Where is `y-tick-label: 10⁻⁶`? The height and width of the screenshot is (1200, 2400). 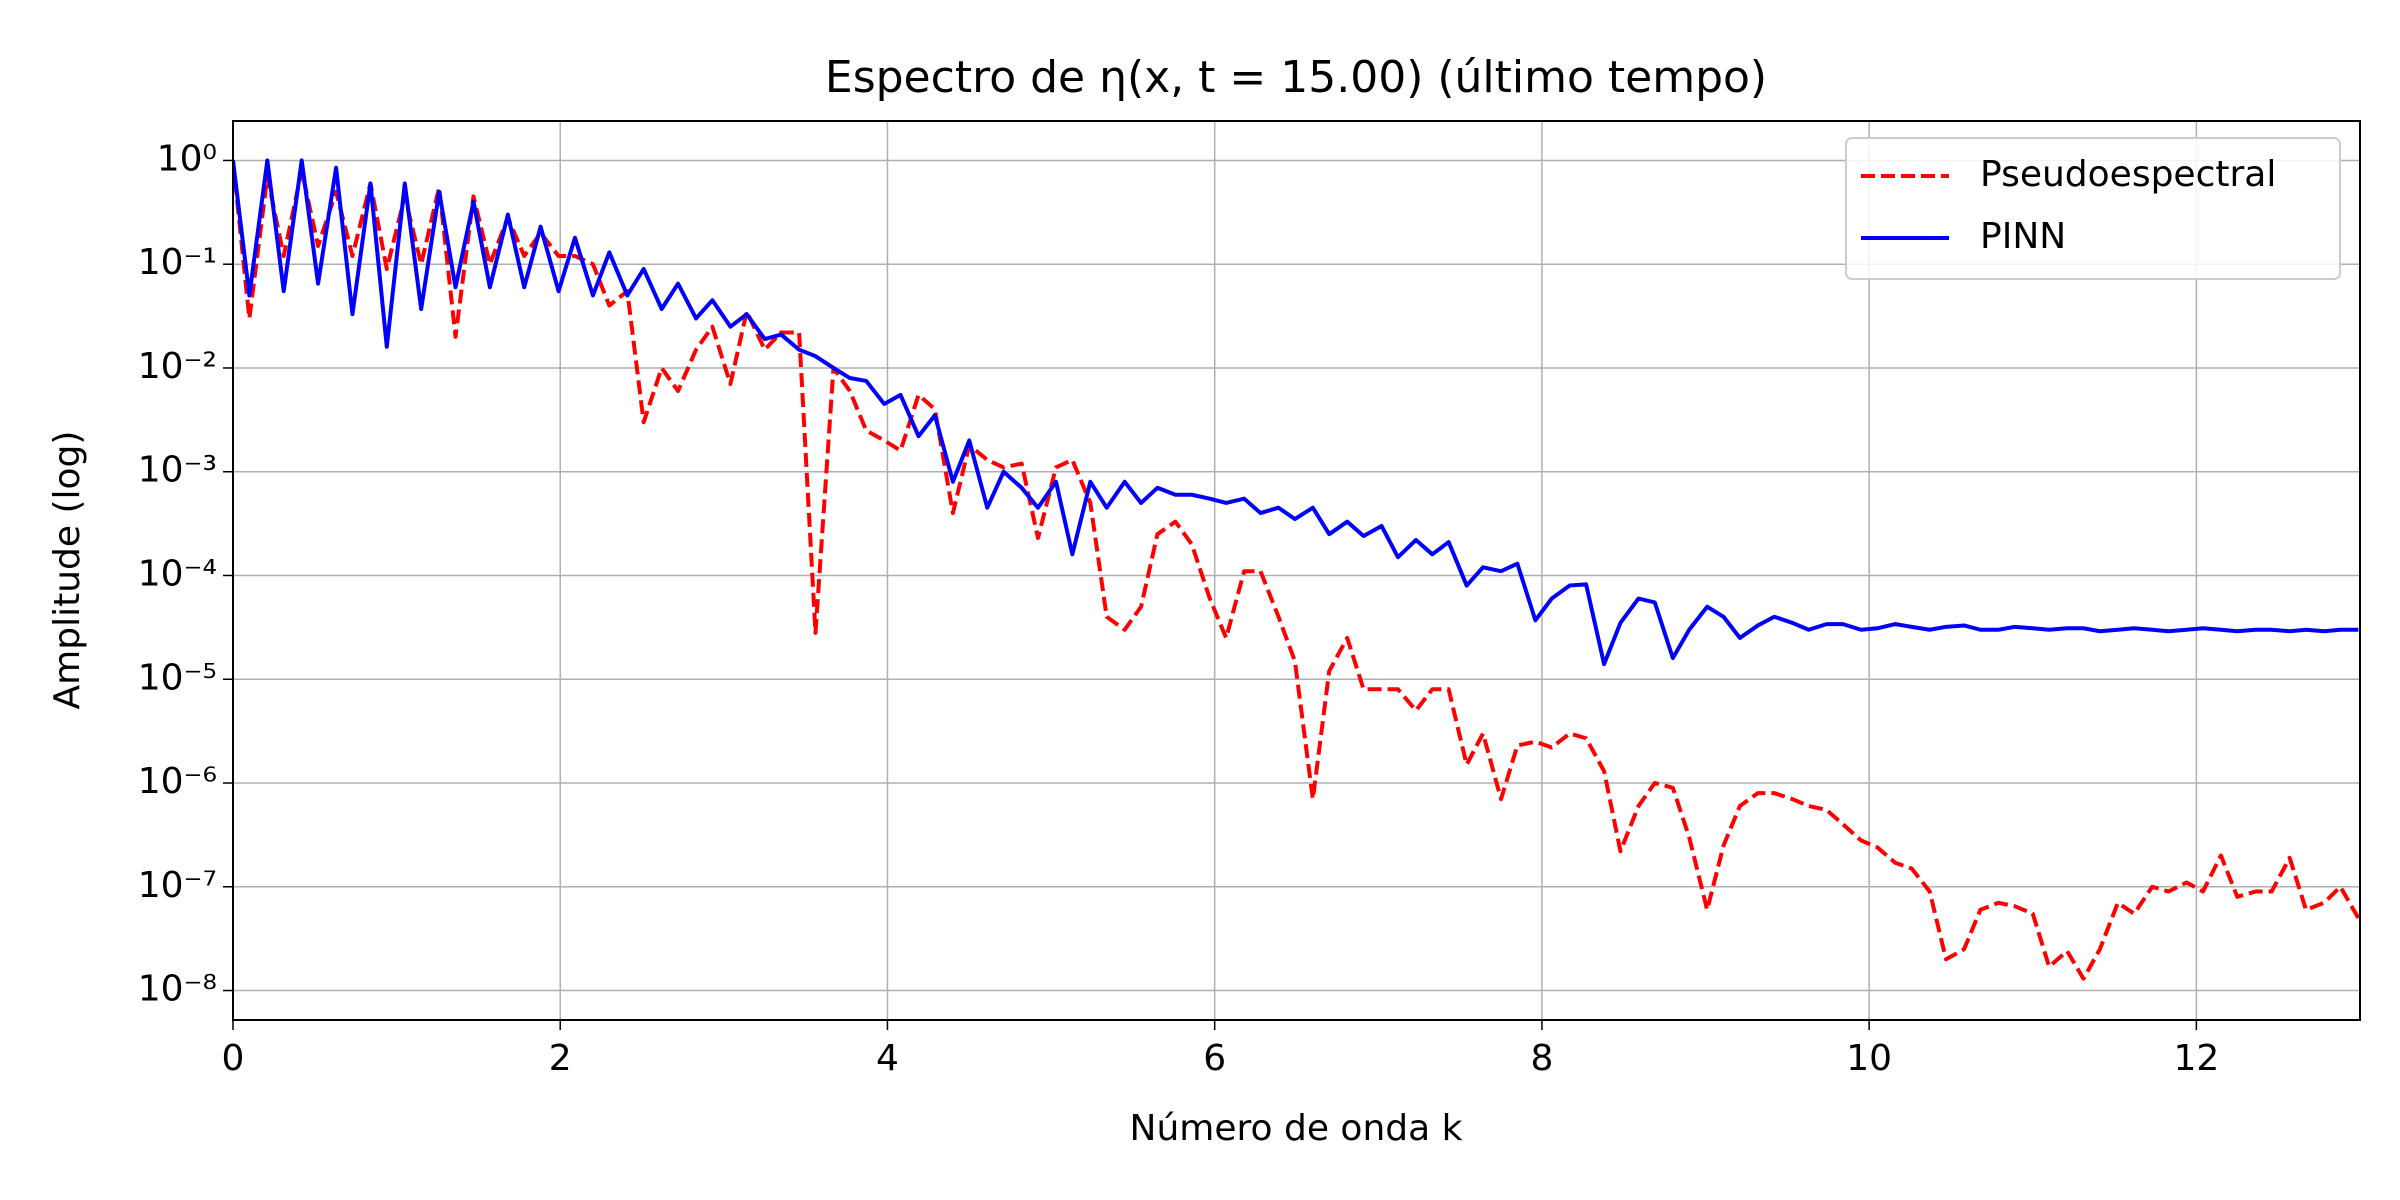 y-tick-label: 10⁻⁶ is located at coordinates (177, 781).